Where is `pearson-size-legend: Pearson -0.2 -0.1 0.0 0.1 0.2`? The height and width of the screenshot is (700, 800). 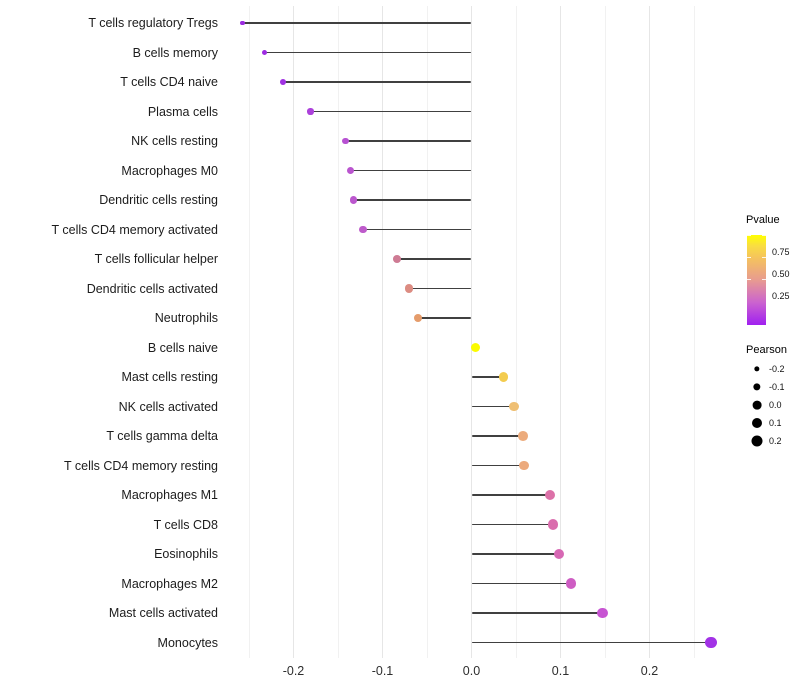
pearson-size-legend: Pearson -0.2 -0.1 0.0 0.1 0.2 is located at coordinates (772, 399).